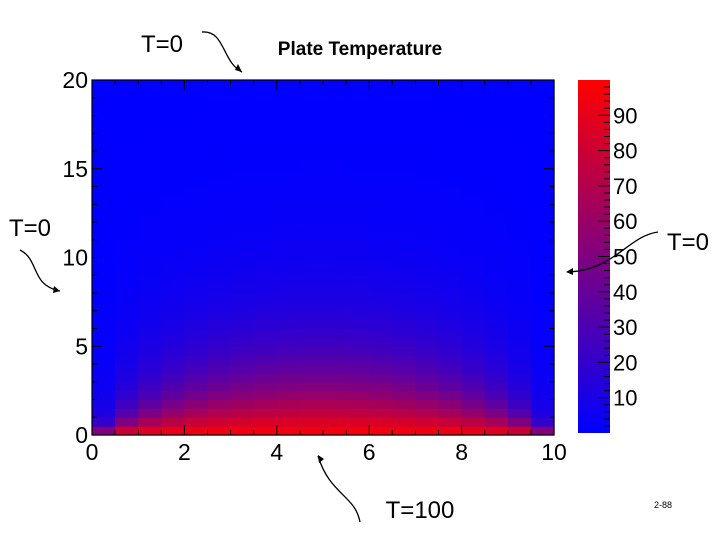  I want to click on left-arrow, so click(40, 270).